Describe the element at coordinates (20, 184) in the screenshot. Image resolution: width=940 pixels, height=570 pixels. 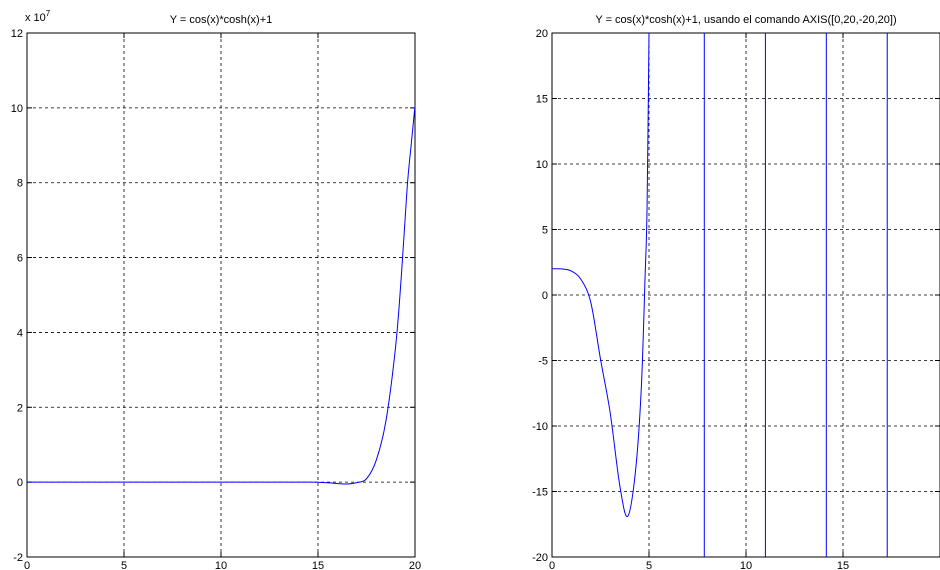
I see `y-tick-label: 8` at that location.